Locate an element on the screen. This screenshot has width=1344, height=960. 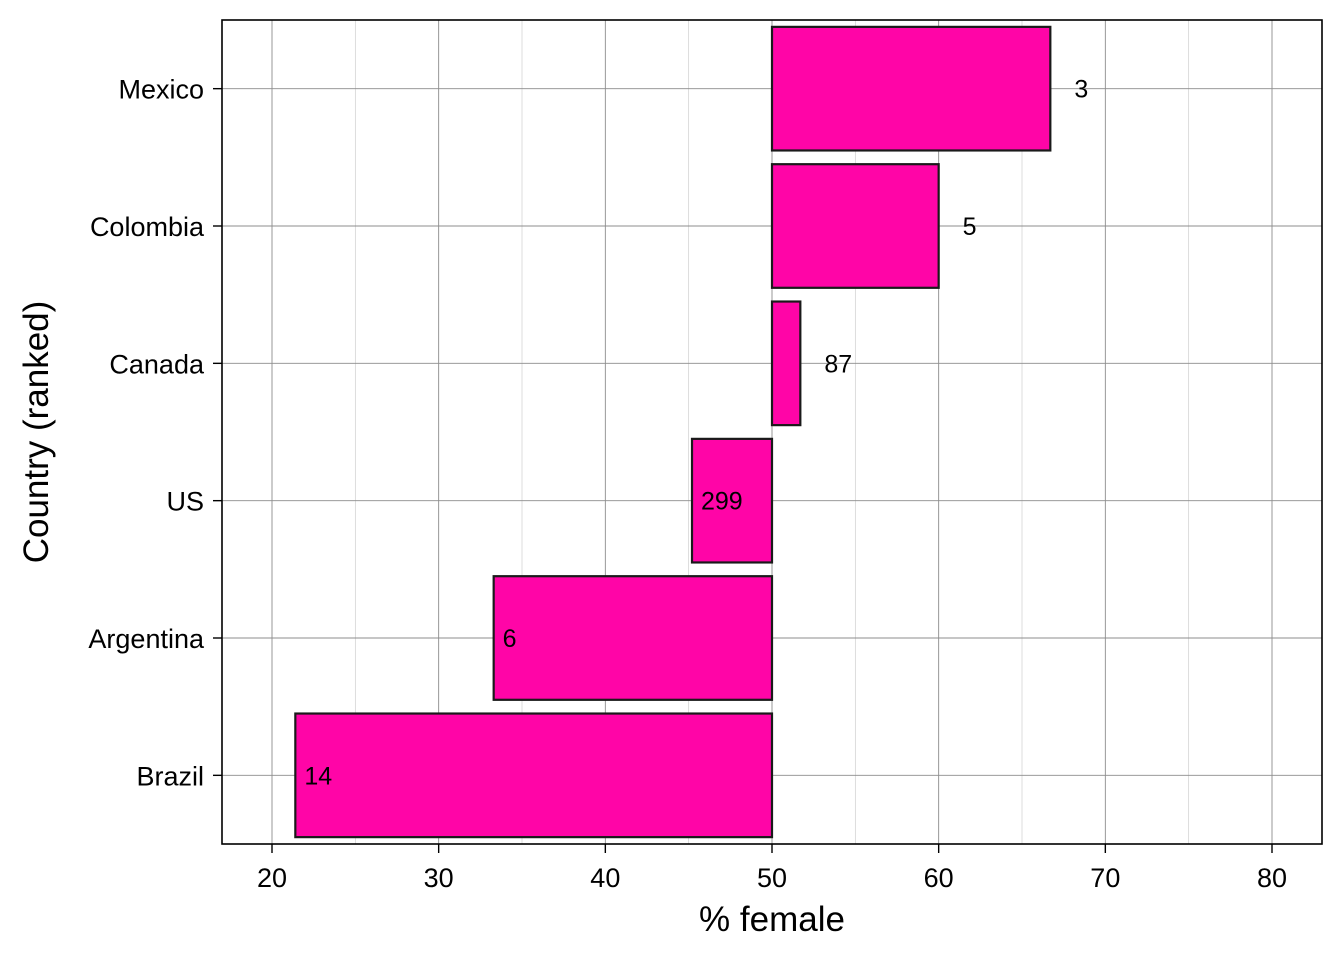
bar-colombia is located at coordinates (855, 226).